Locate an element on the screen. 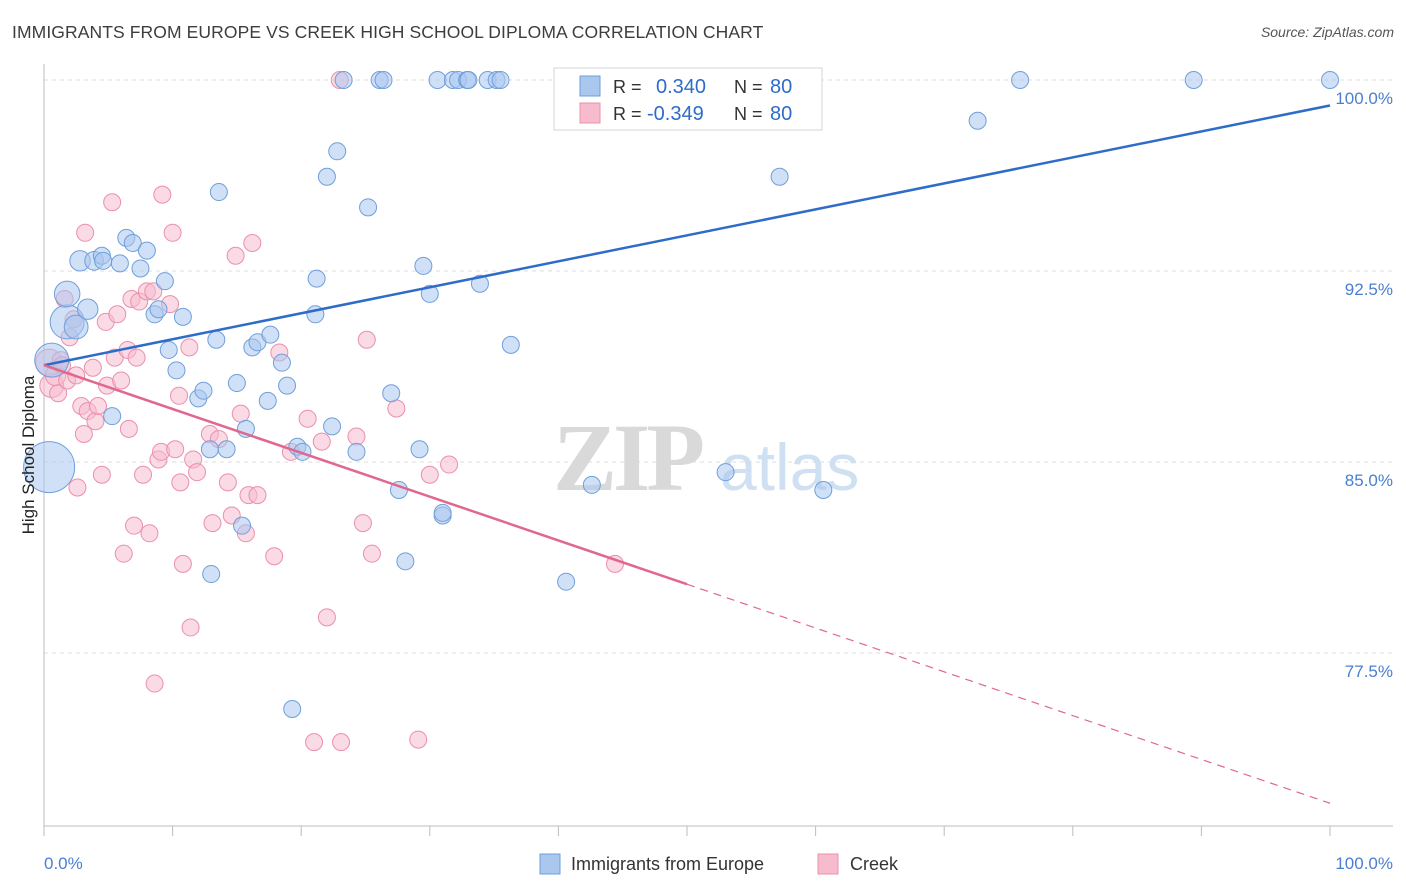  y-axis-label: High School Diploma is located at coordinates (28, 454).